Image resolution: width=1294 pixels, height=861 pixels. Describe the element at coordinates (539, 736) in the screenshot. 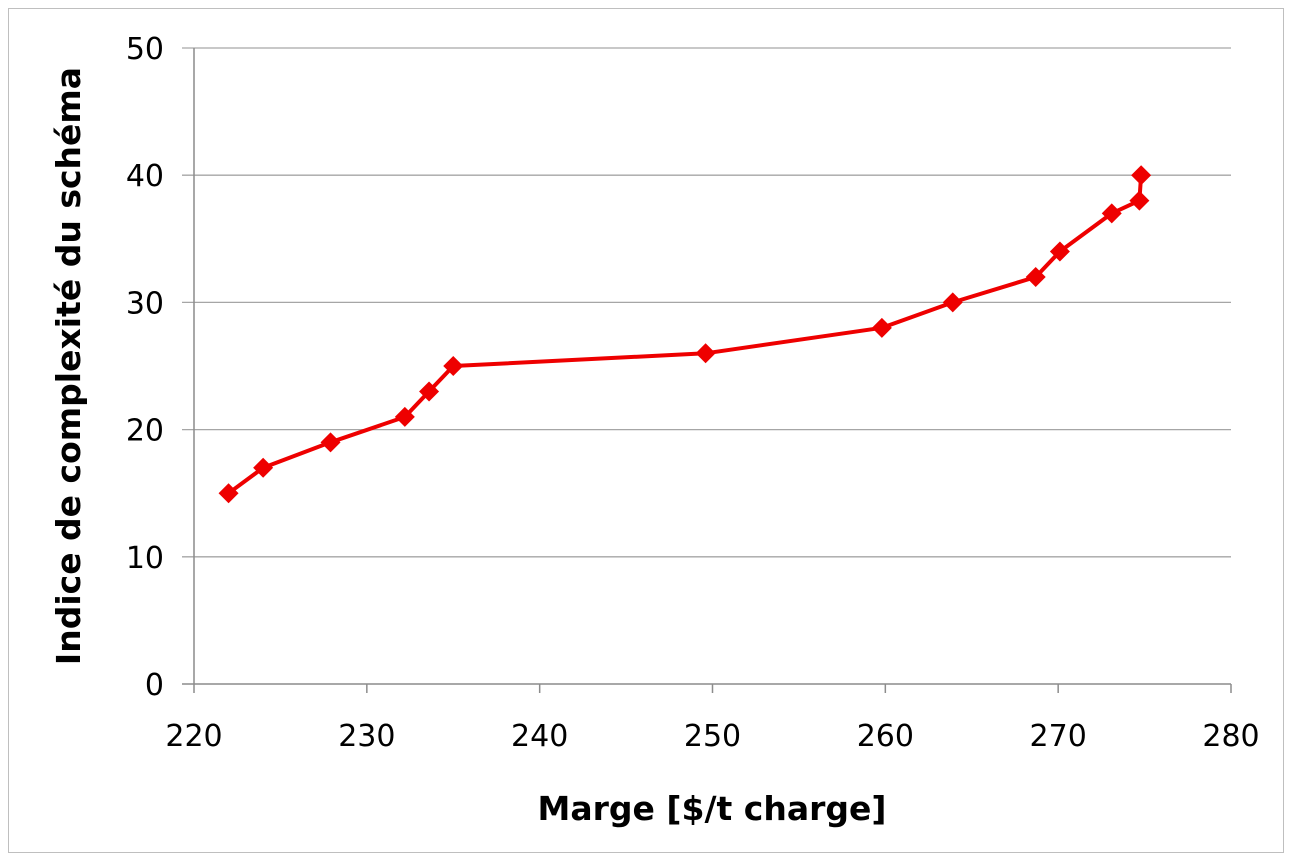

I see `x-tick-label: 240` at that location.